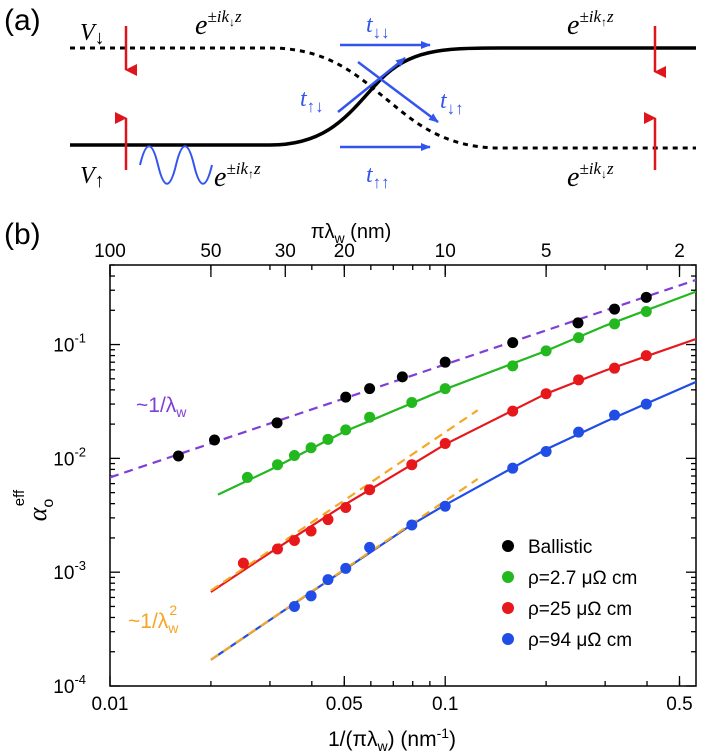 The width and height of the screenshot is (706, 756). I want to click on top-tick-label: 30, so click(285, 251).